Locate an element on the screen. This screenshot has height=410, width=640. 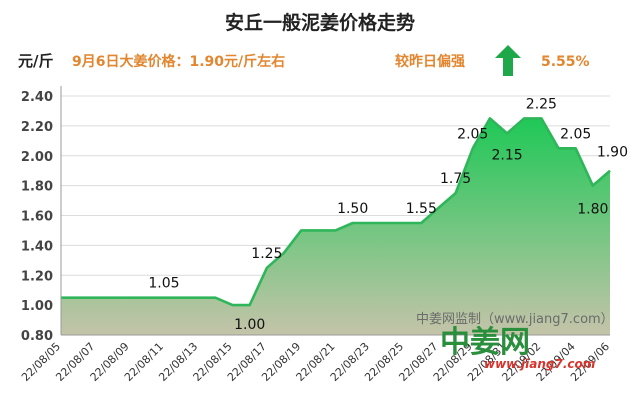
watermark-text: 中姜网监制（www.jiang7.com） is located at coordinates (515, 319).